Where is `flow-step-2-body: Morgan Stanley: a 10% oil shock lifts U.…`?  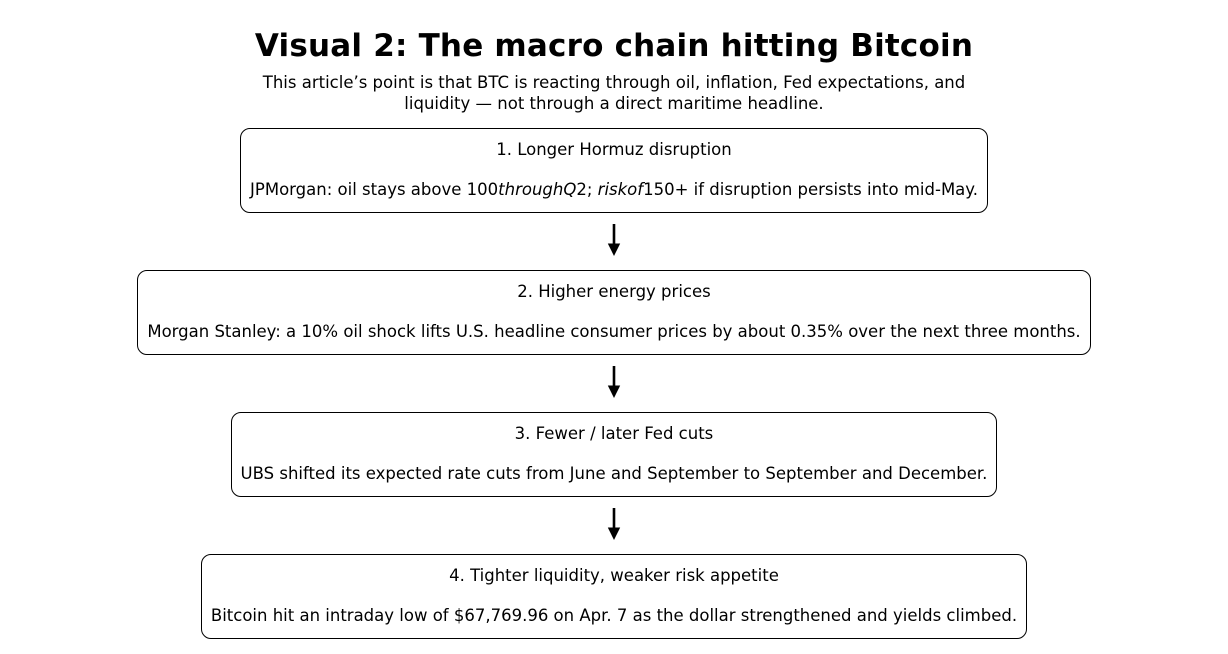
flow-step-2-body: Morgan Stanley: a 10% oil shock lifts U.… is located at coordinates (614, 332).